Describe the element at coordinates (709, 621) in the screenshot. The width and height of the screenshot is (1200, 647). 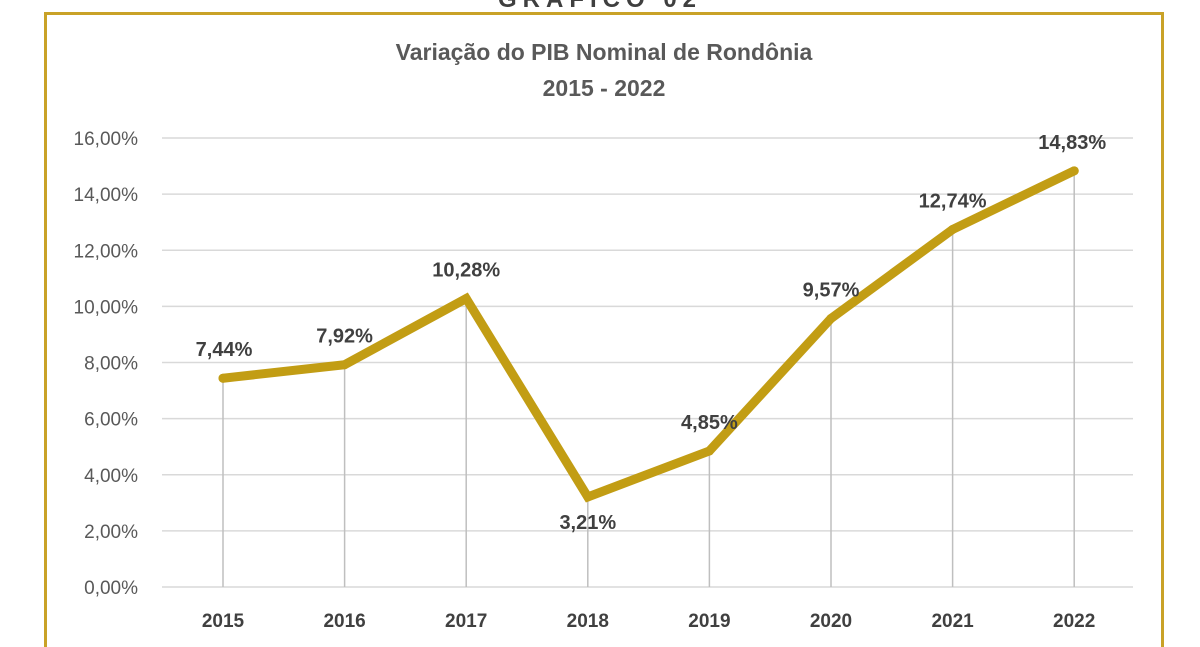
I see `x-tick-label: 2019` at that location.